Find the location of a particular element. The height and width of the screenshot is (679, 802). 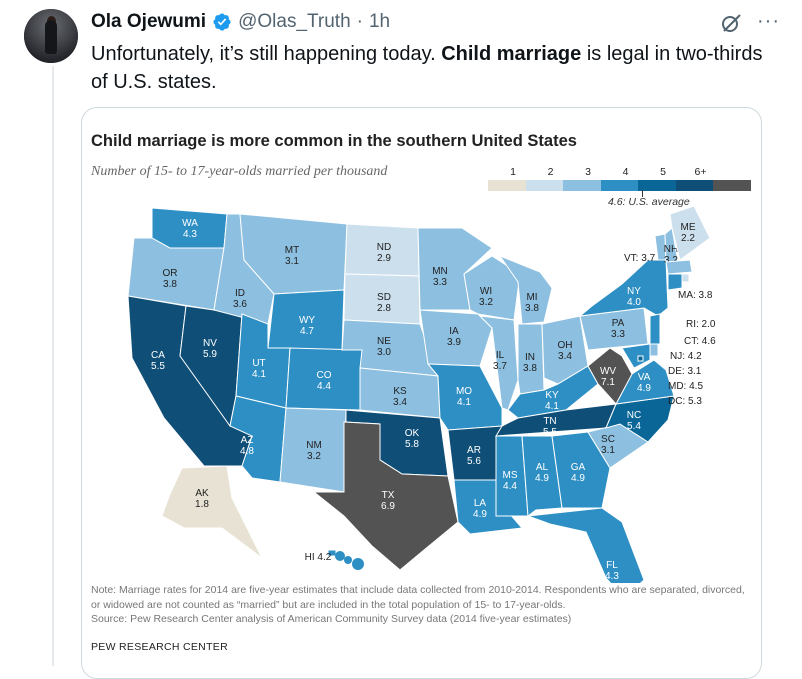

state-value-il: 3.7 is located at coordinates (500, 366).